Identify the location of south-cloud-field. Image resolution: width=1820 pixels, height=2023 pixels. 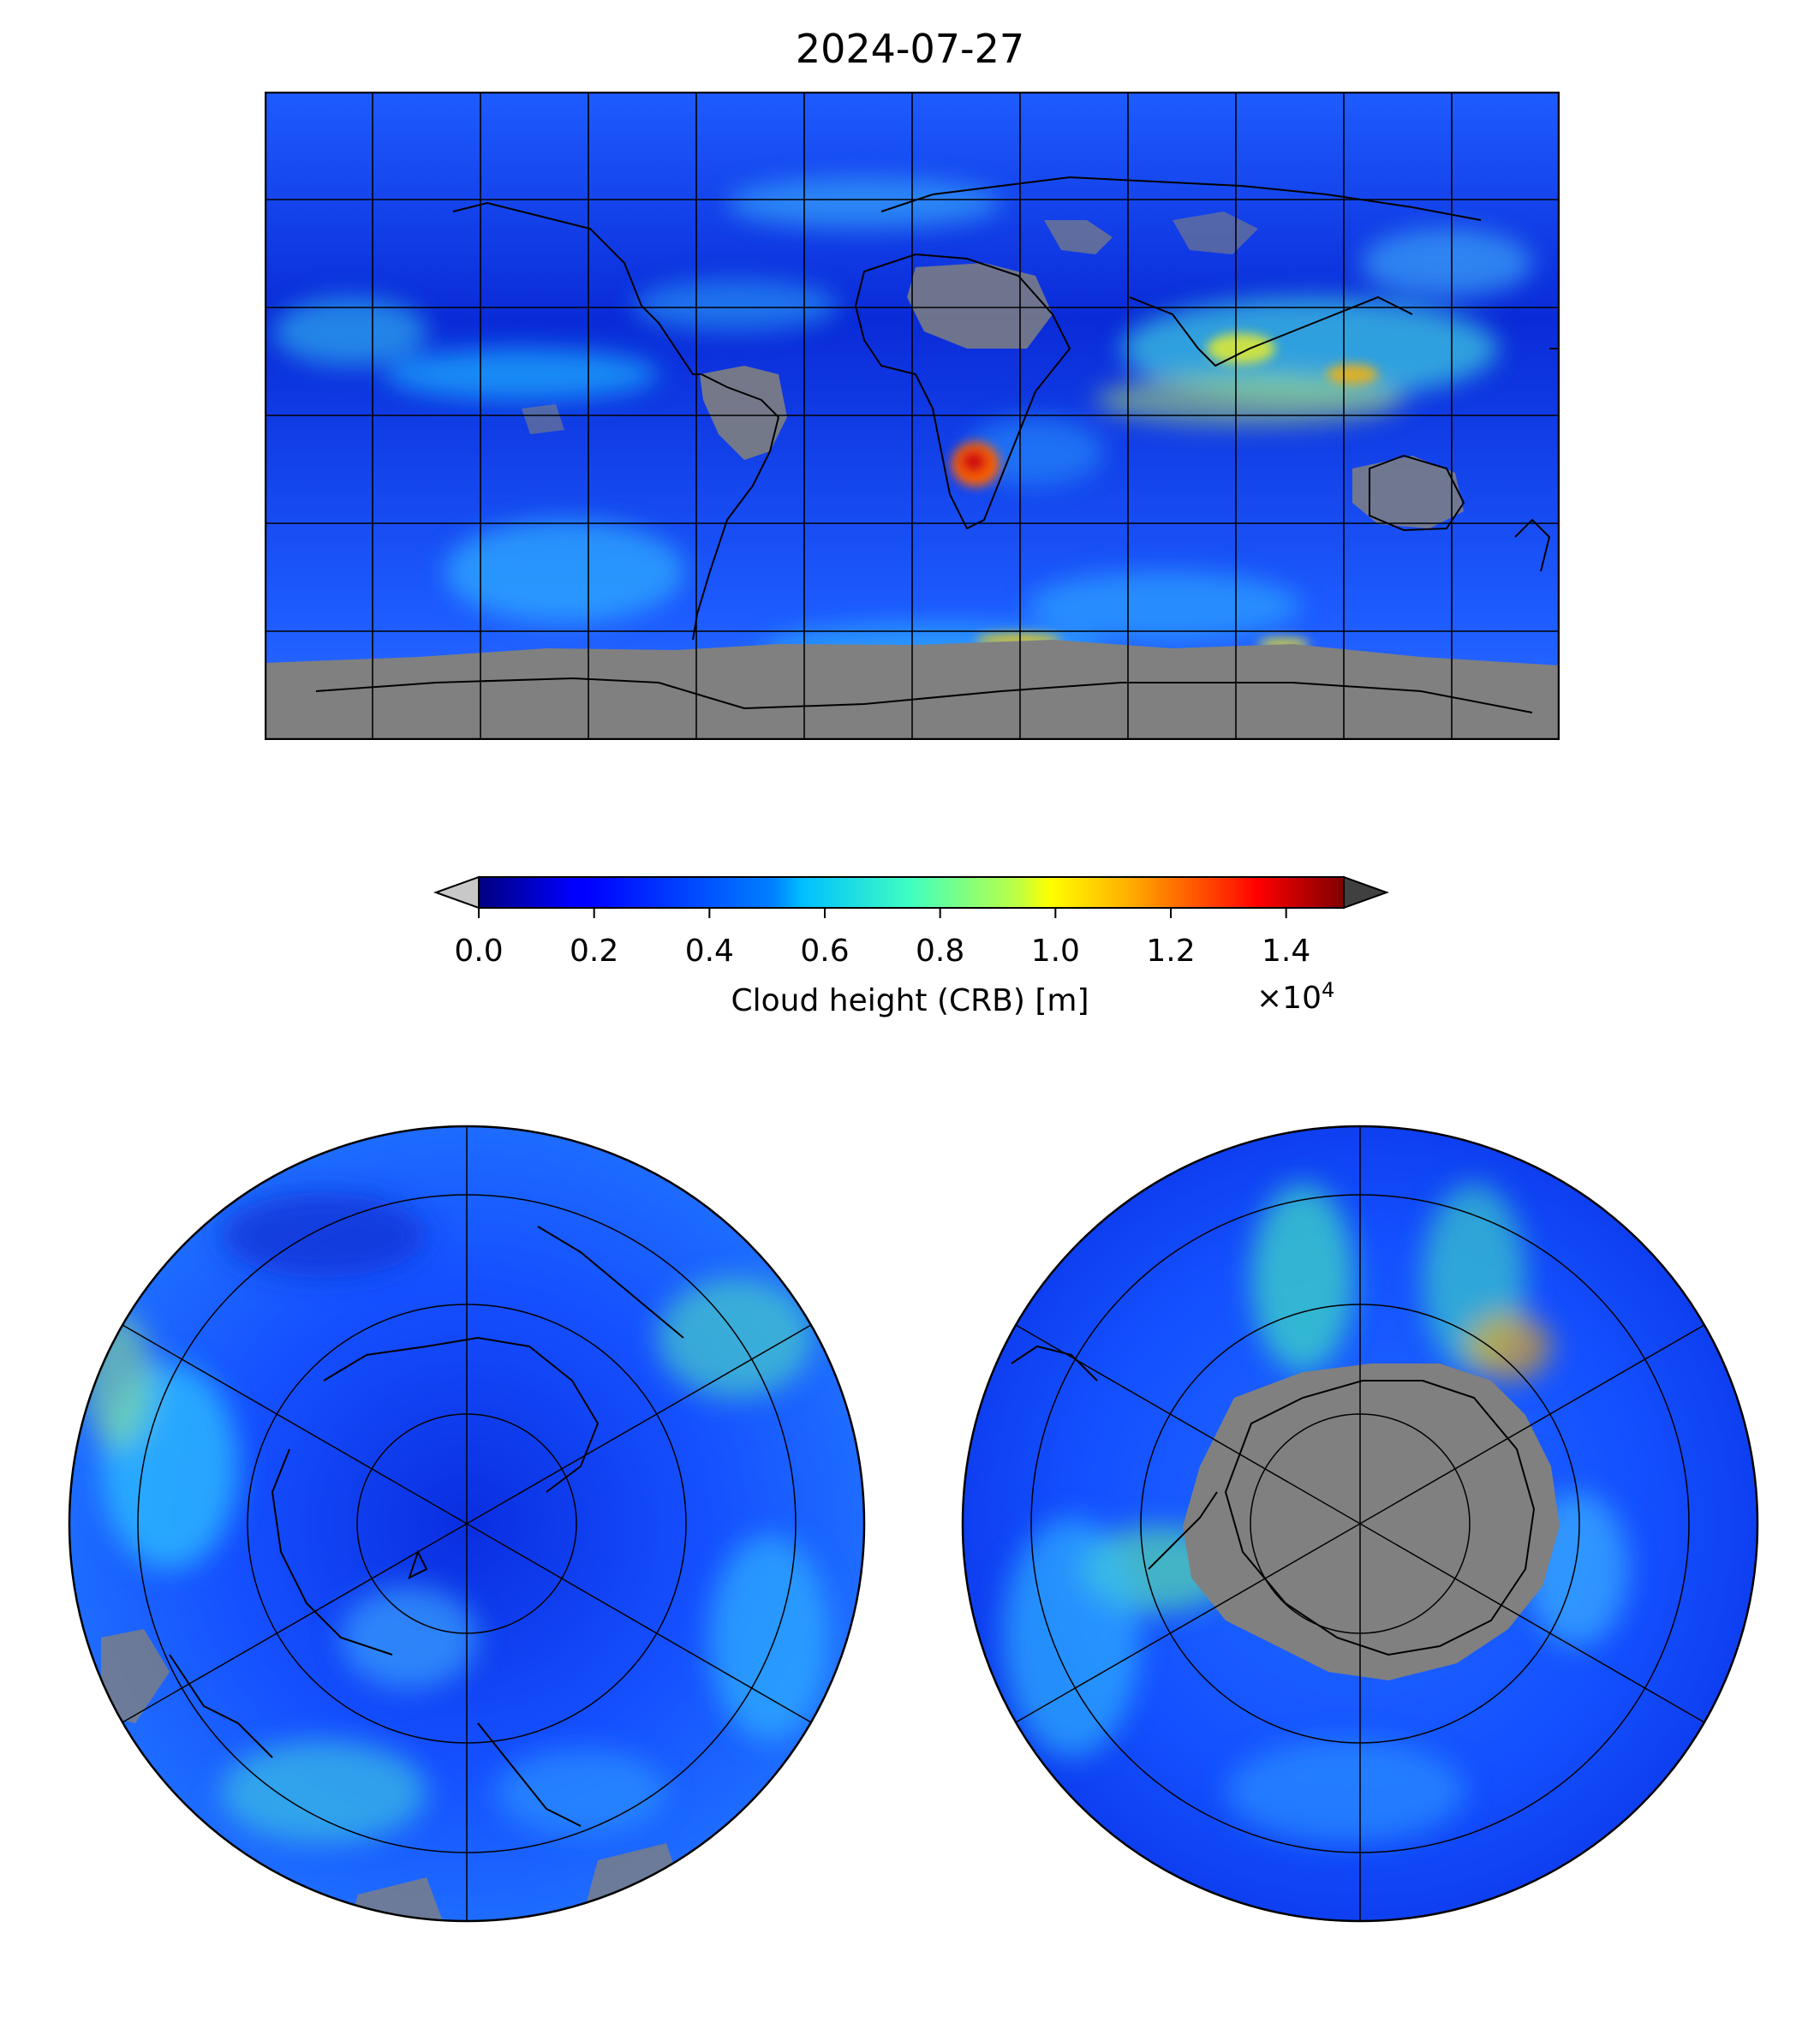
(1316, 1513).